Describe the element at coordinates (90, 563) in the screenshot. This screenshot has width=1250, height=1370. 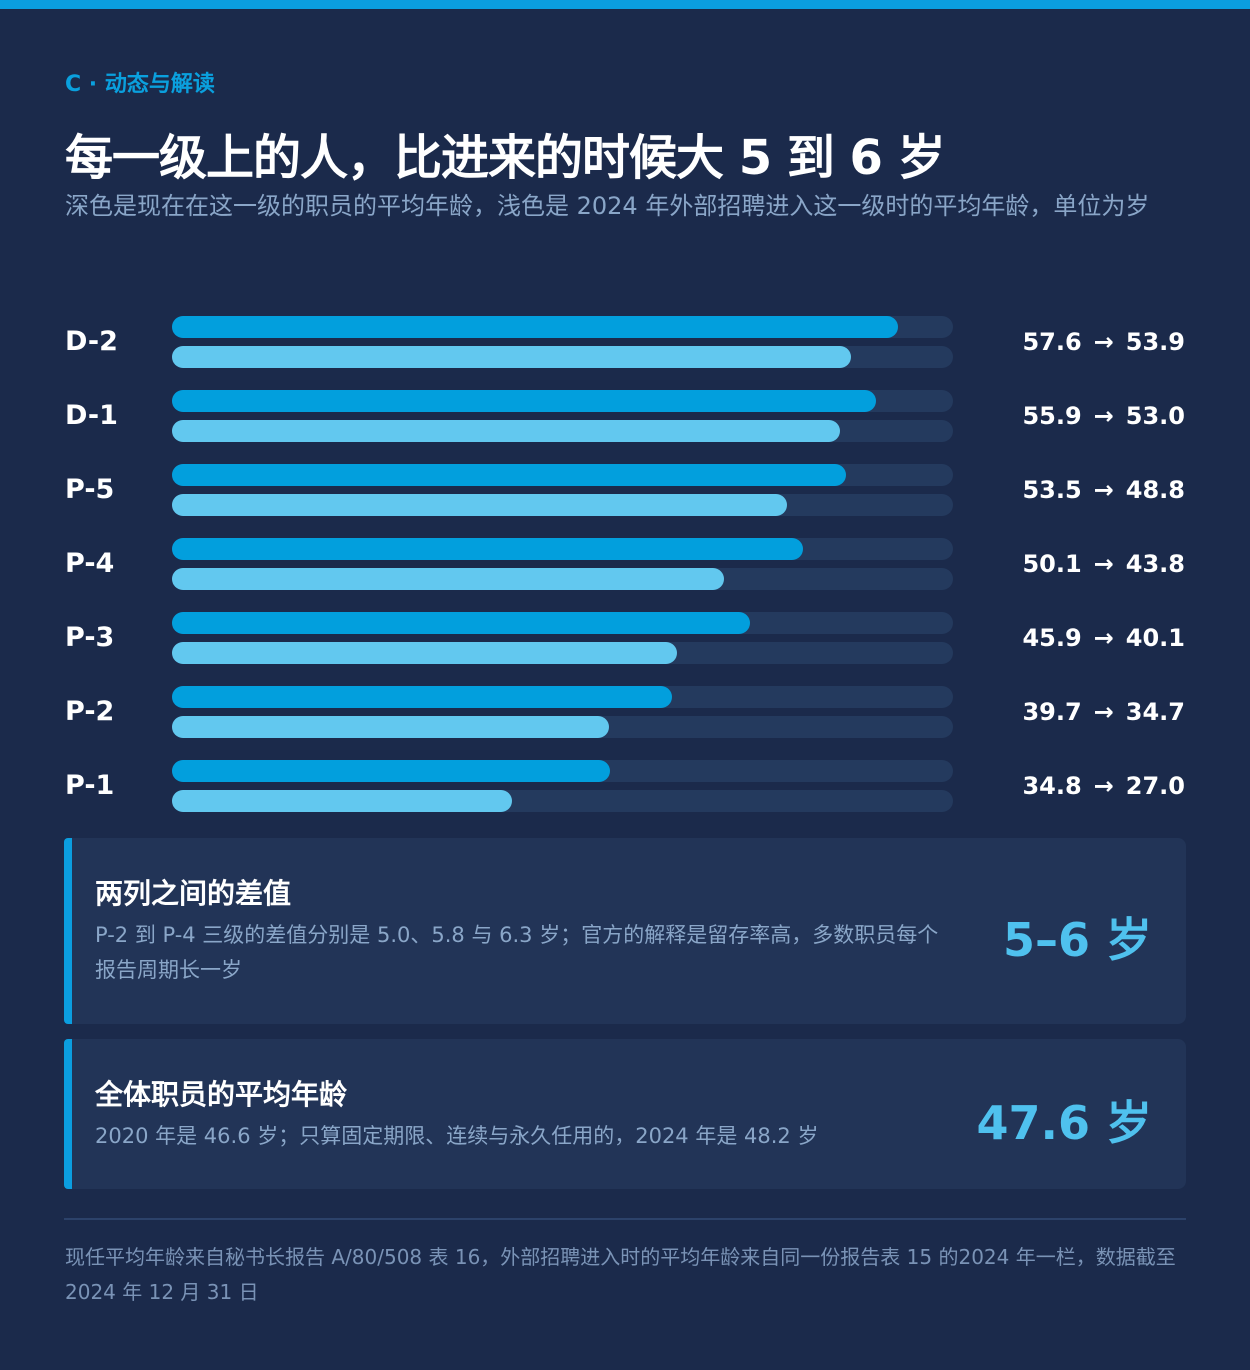
I see `category-label: P-4` at that location.